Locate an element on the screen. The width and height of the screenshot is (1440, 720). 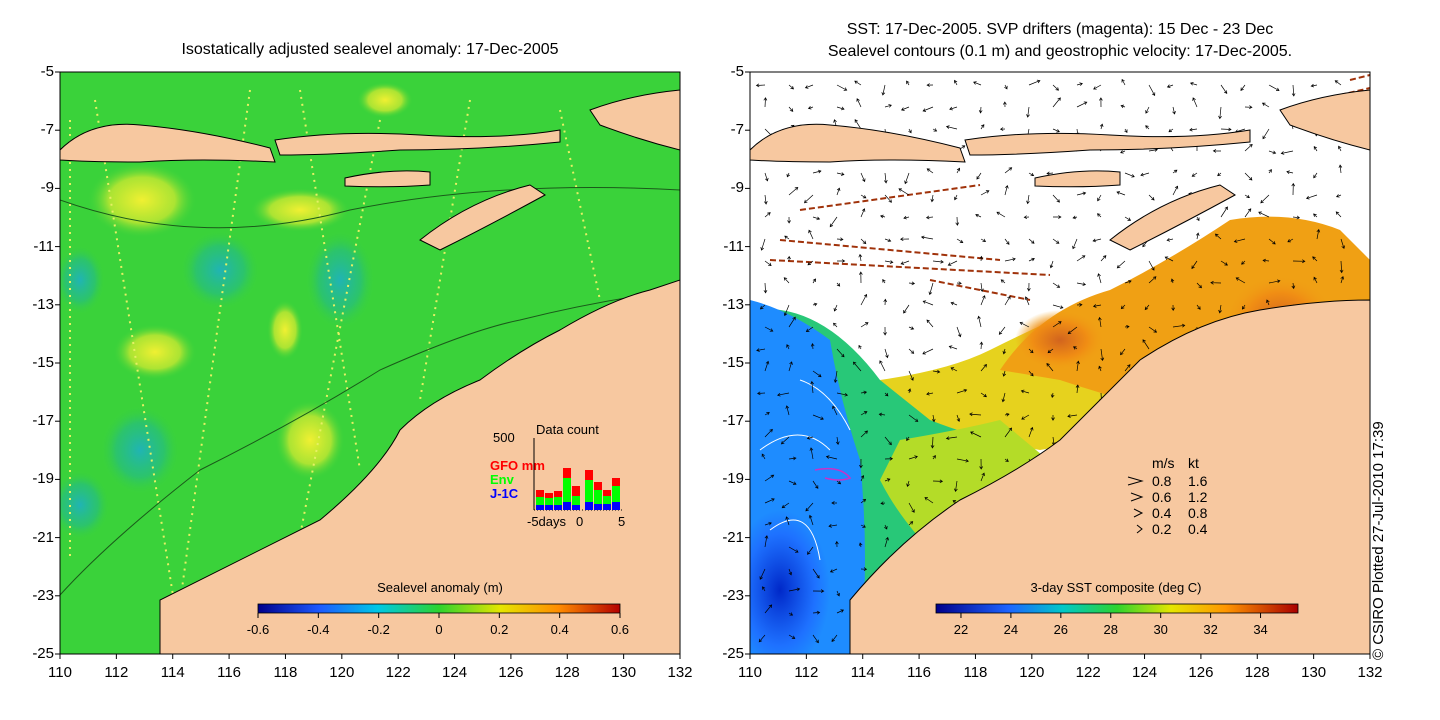
legend-arrow is located at coordinates (1135, 481).